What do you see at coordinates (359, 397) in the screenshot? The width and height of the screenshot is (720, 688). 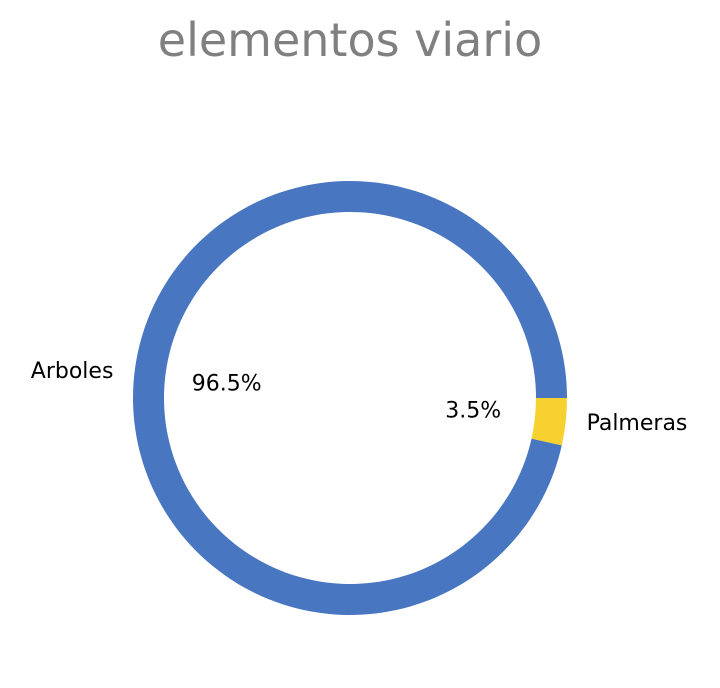 I see `donut-labels: Arboles 96.5% Palmeras 3.5%` at bounding box center [359, 397].